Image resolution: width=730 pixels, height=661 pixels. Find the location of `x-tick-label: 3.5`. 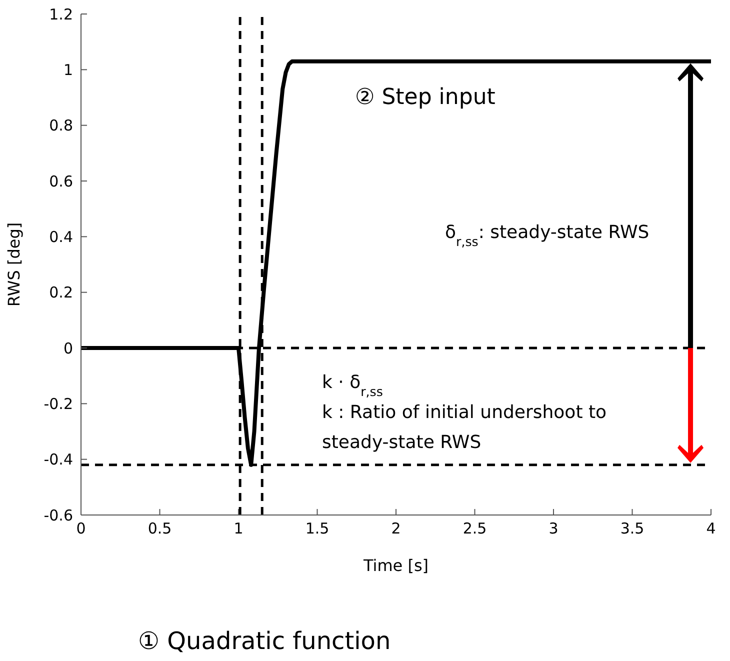

x-tick-label: 3.5 is located at coordinates (632, 529).